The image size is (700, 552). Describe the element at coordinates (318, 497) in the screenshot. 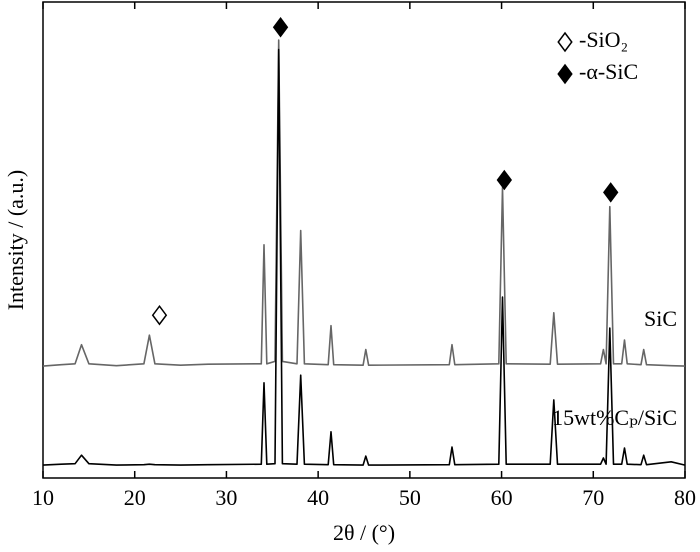

I see `x-tick-label: 40` at that location.